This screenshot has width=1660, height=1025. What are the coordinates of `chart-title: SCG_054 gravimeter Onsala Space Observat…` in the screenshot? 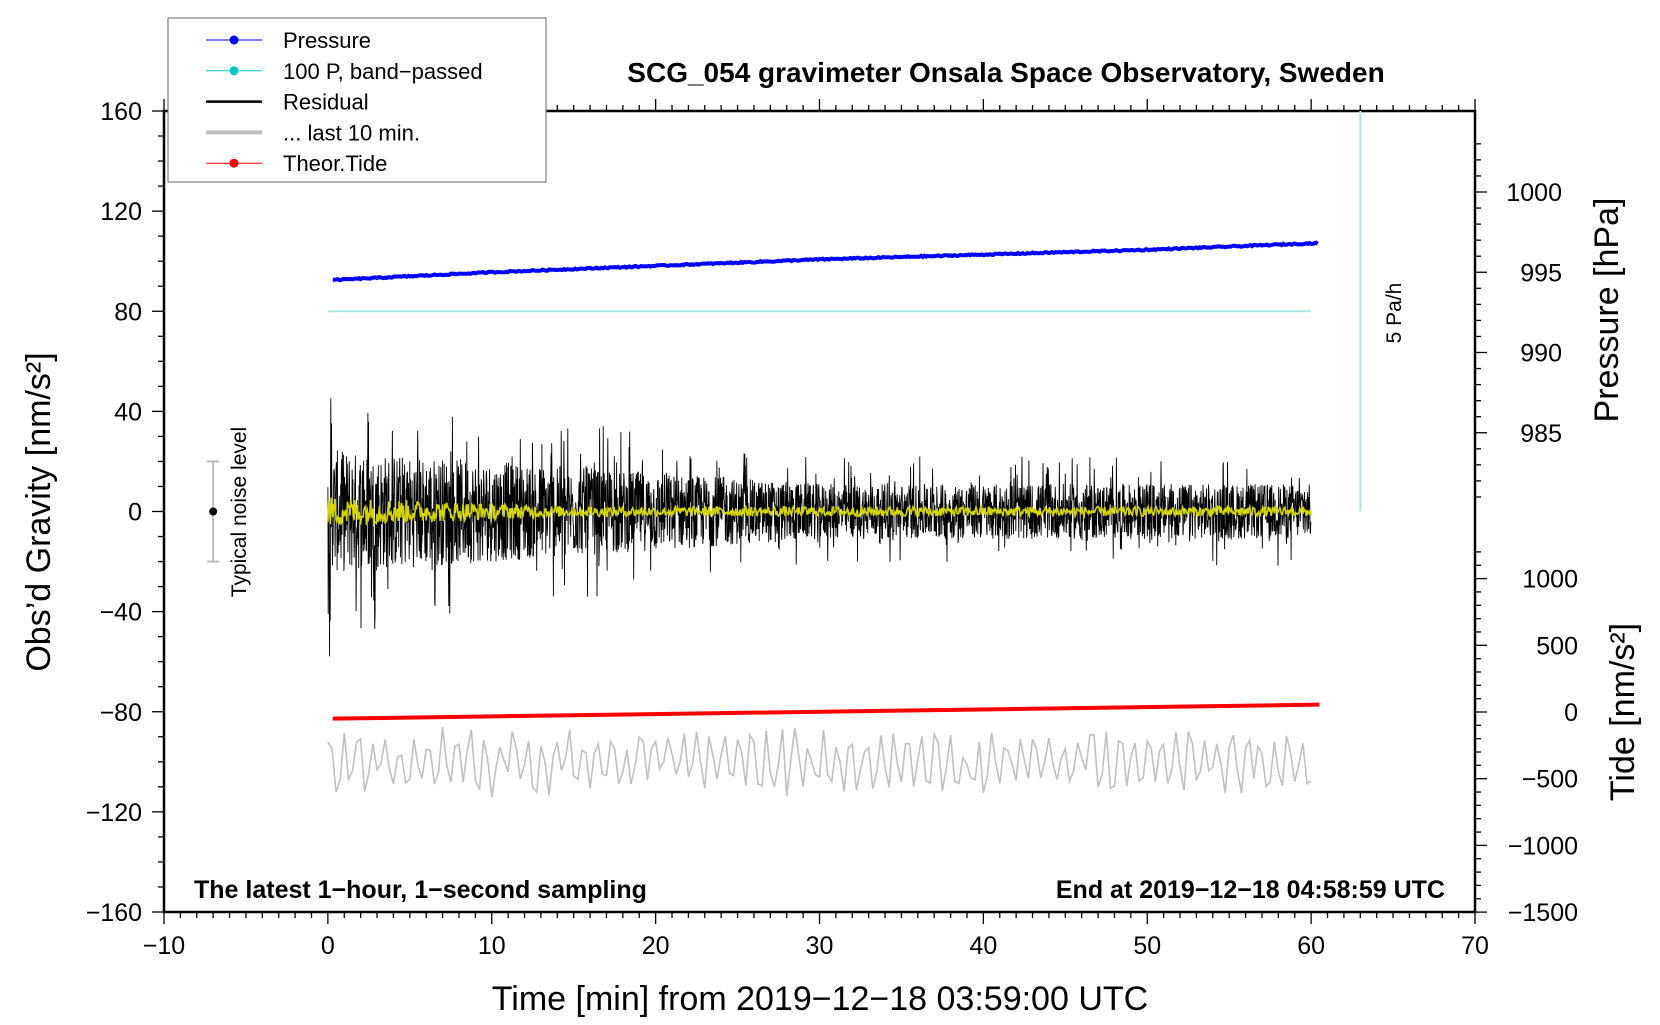 It's located at (1005, 72).